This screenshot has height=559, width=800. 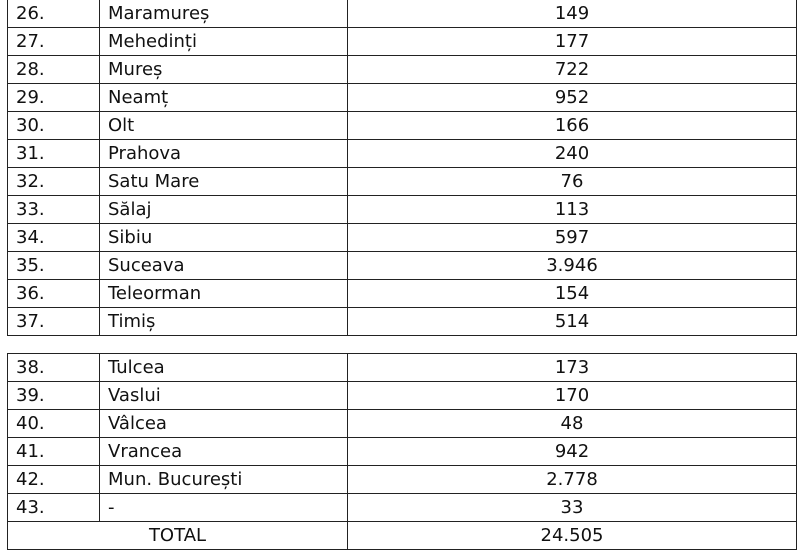 I want to click on table-row: 28. Mureș 722, so click(x=402, y=69).